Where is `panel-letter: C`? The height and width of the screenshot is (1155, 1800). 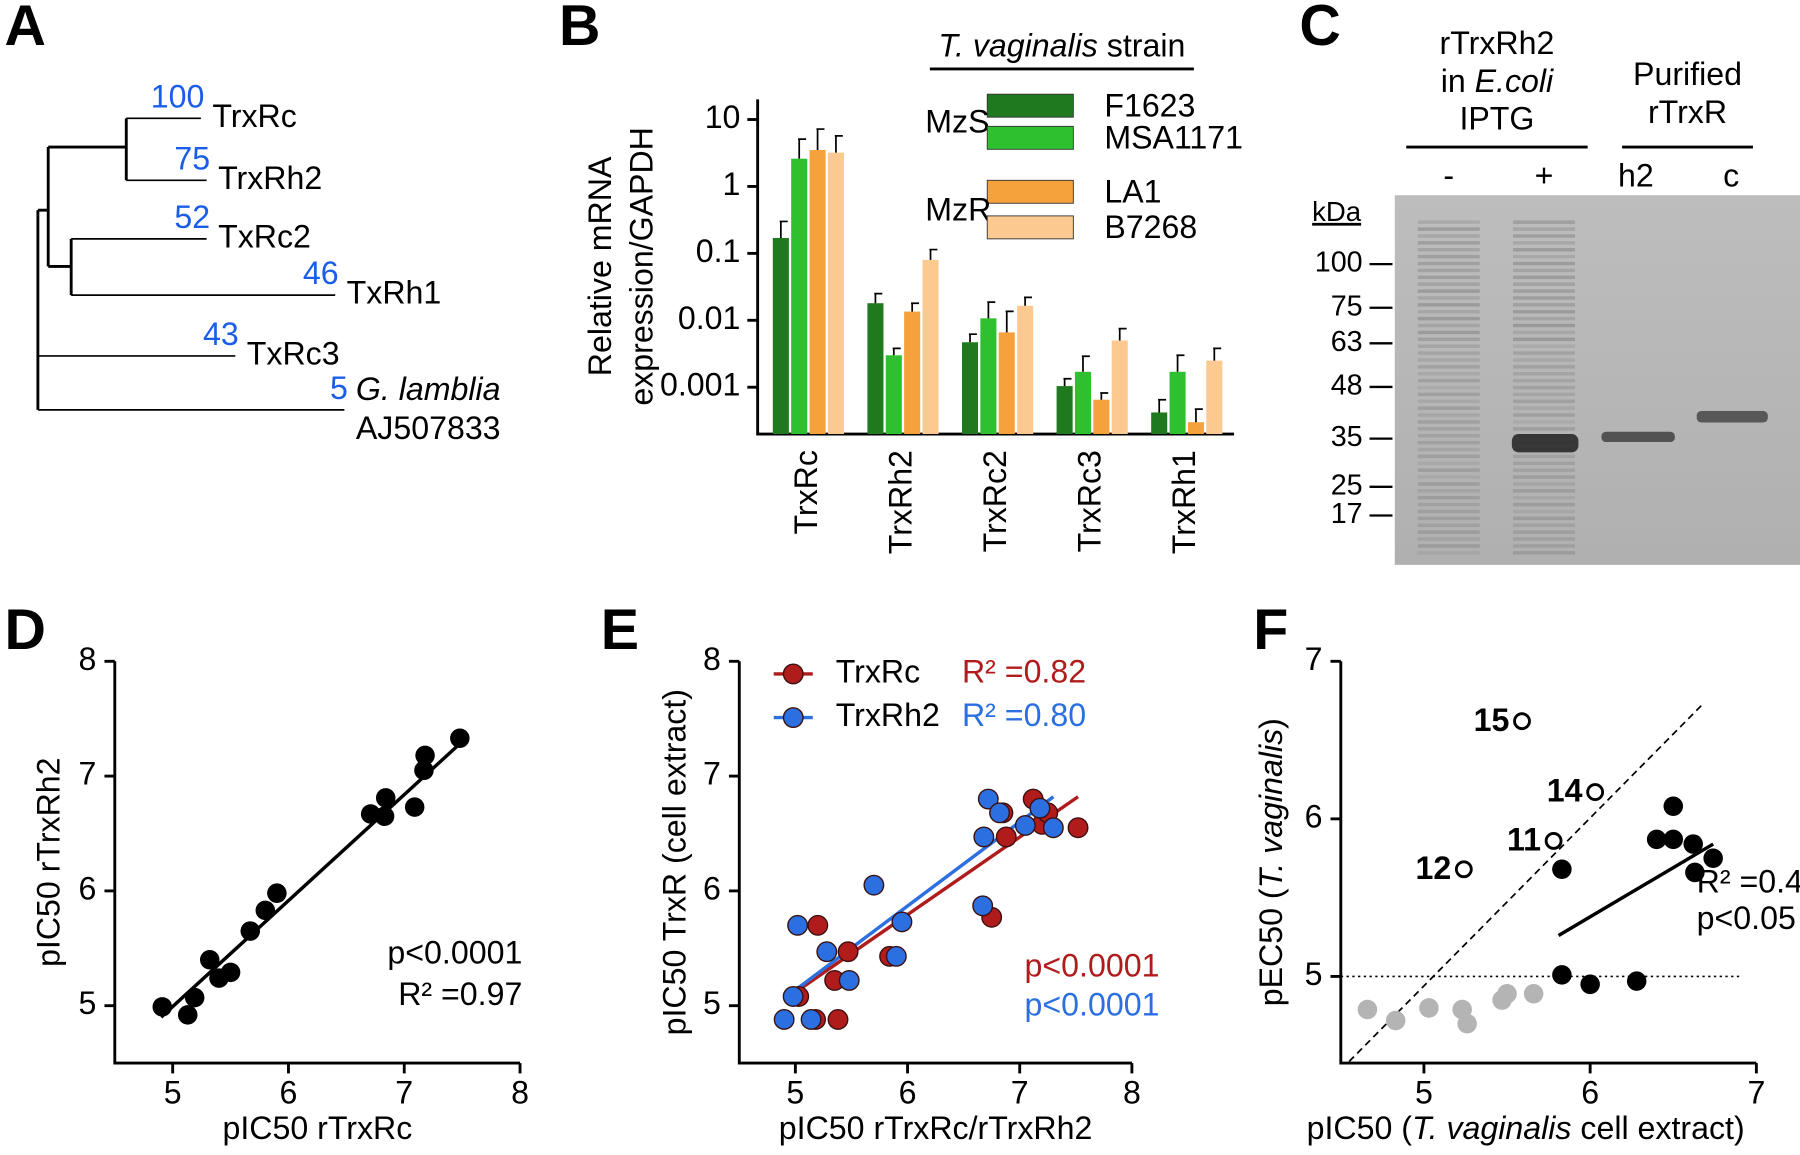 panel-letter: C is located at coordinates (1319, 29).